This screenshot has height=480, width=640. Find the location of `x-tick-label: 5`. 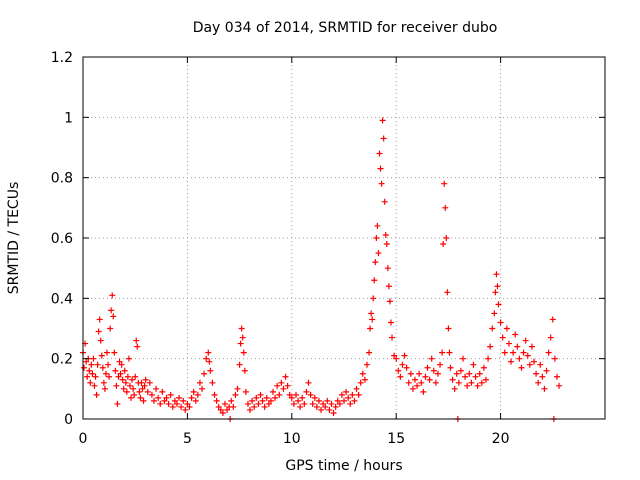

x-tick-label: 5 is located at coordinates (187, 439).